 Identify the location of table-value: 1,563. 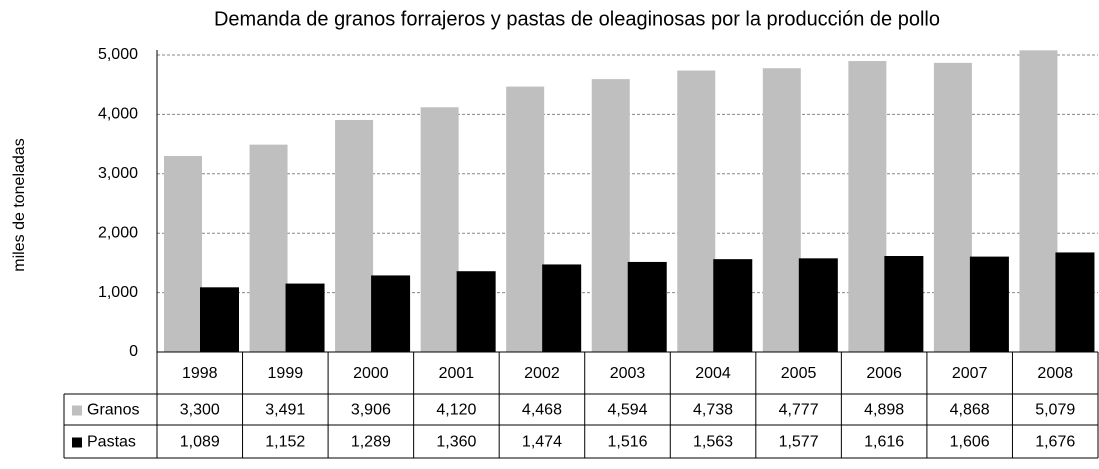
(713, 442).